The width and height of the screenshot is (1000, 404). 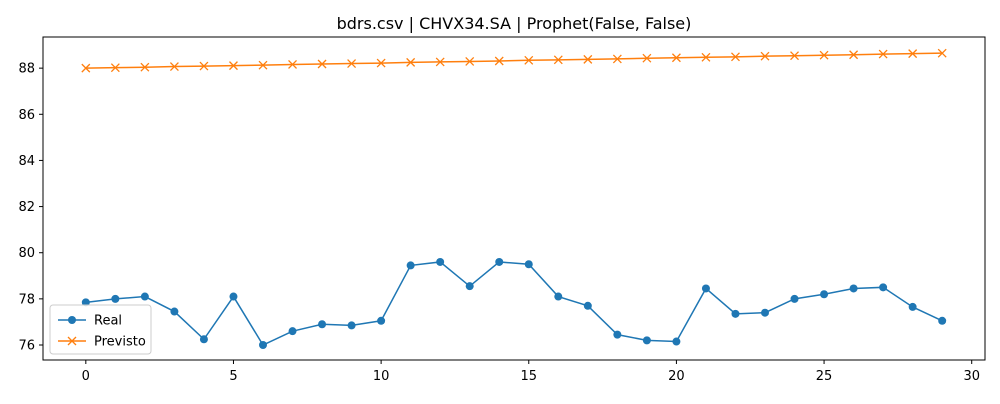 What do you see at coordinates (108, 321) in the screenshot?
I see `legend-label-real: Real` at bounding box center [108, 321].